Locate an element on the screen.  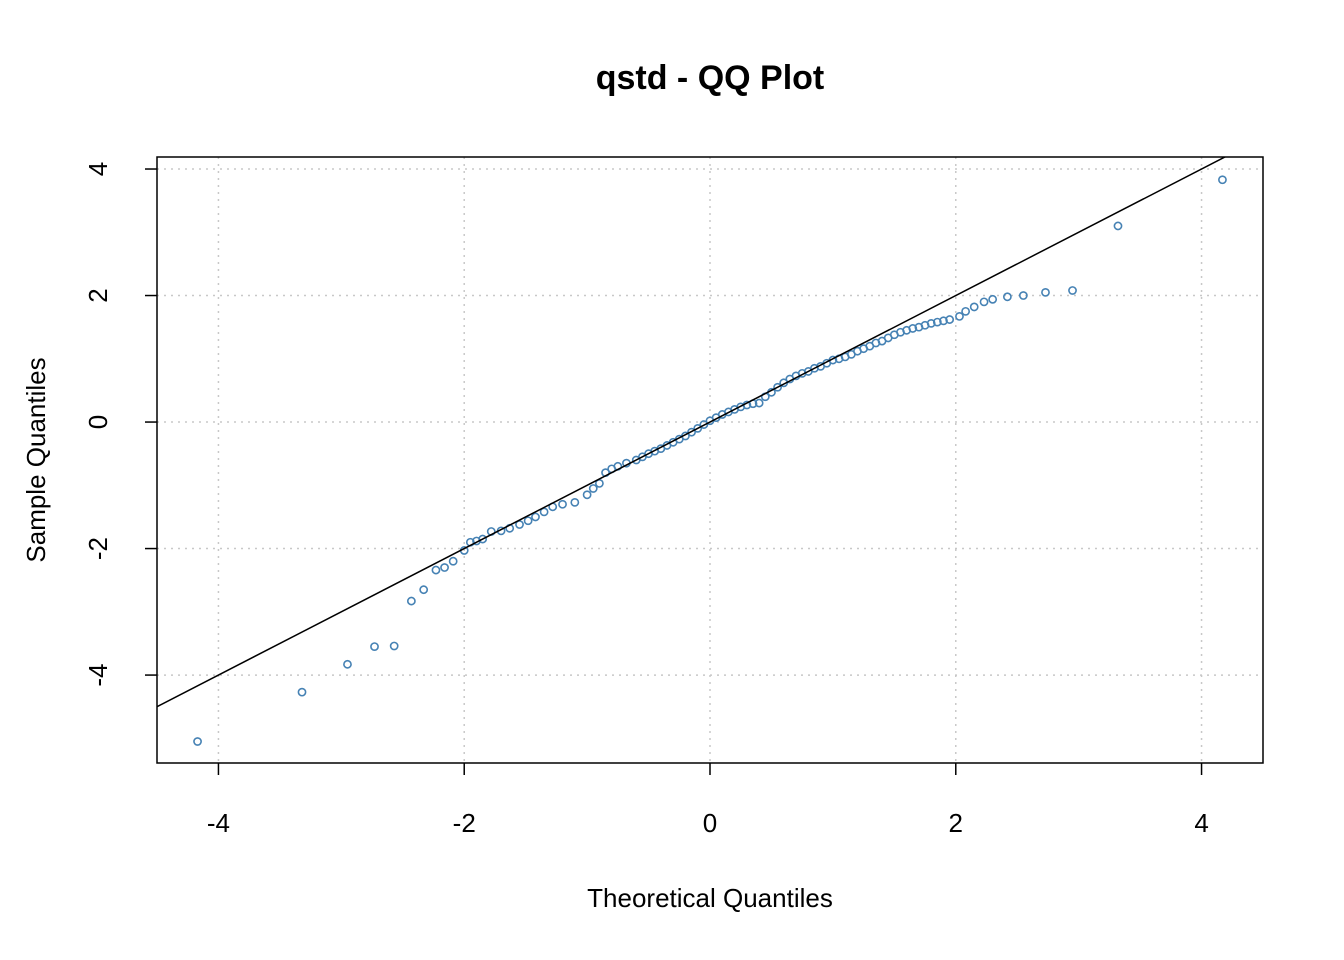
y-tick-label: -4 is located at coordinates (98, 675).